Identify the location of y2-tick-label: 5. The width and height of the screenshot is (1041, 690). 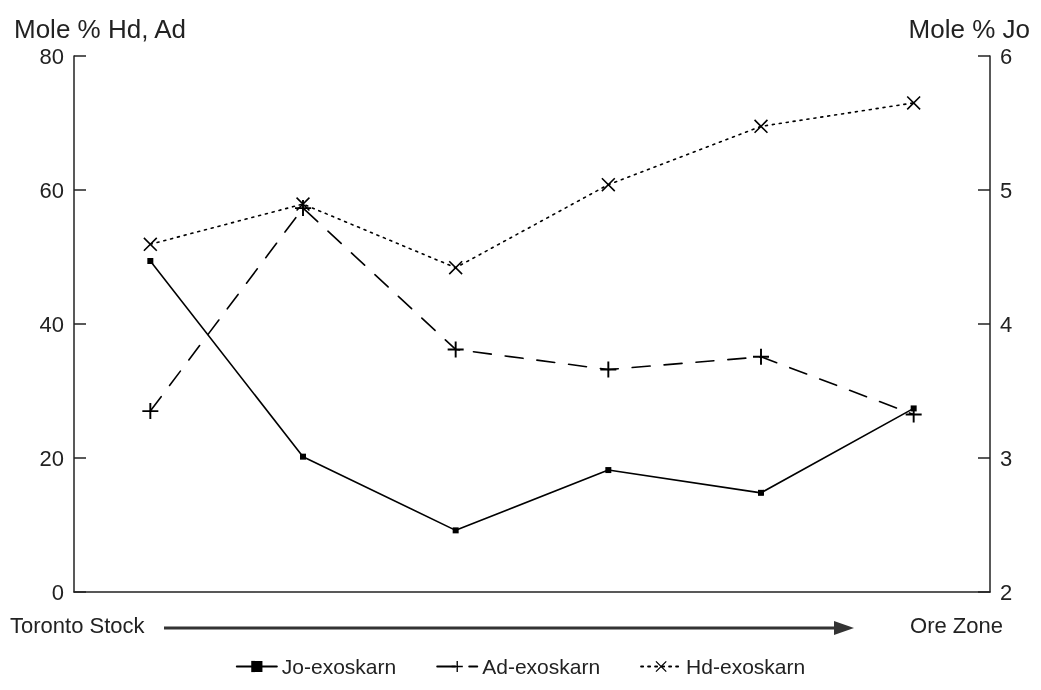
(1006, 190).